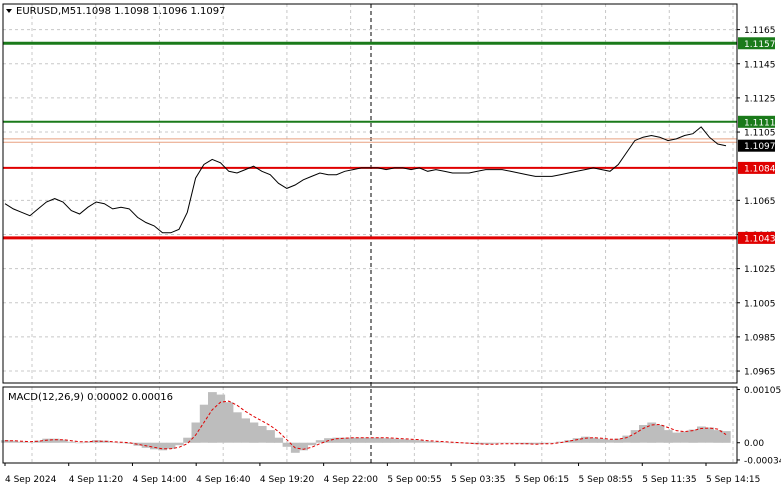  Describe the element at coordinates (760, 239) in the screenshot. I see `level-price-tag: 1.1043` at that location.